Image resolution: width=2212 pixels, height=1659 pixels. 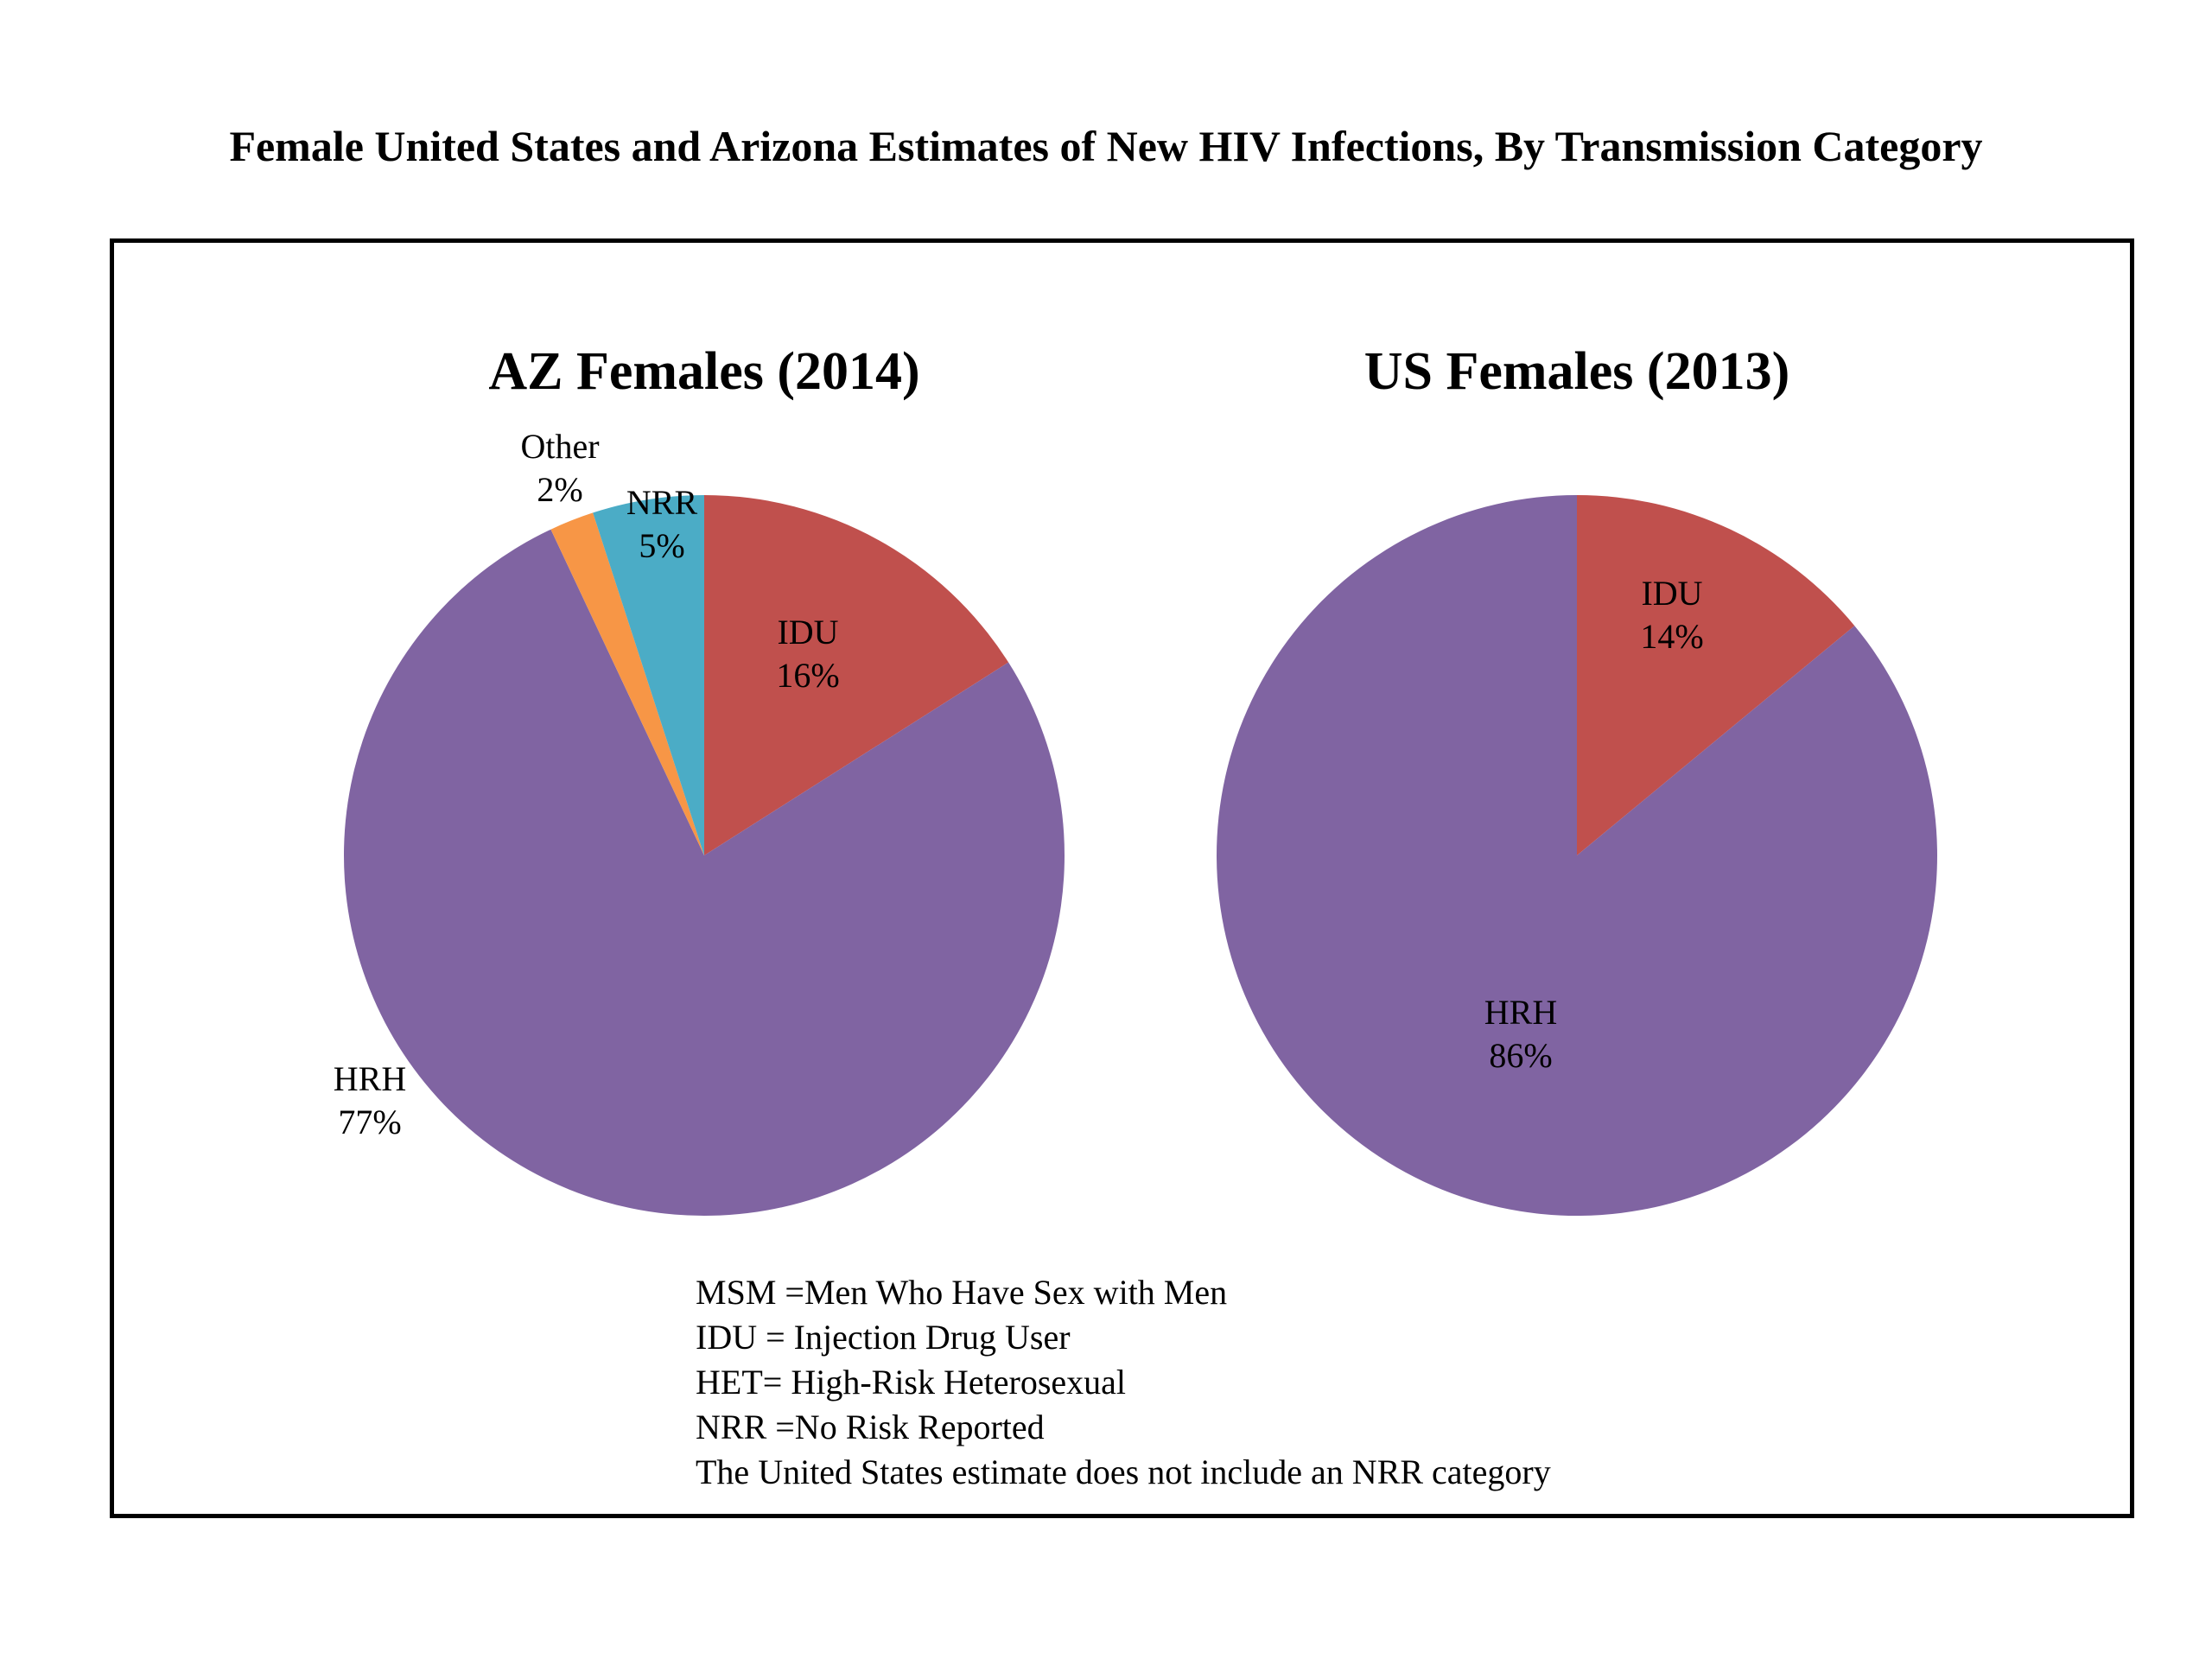 I want to click on note-idu: IDU = Injection Drug User, so click(x=883, y=1337).